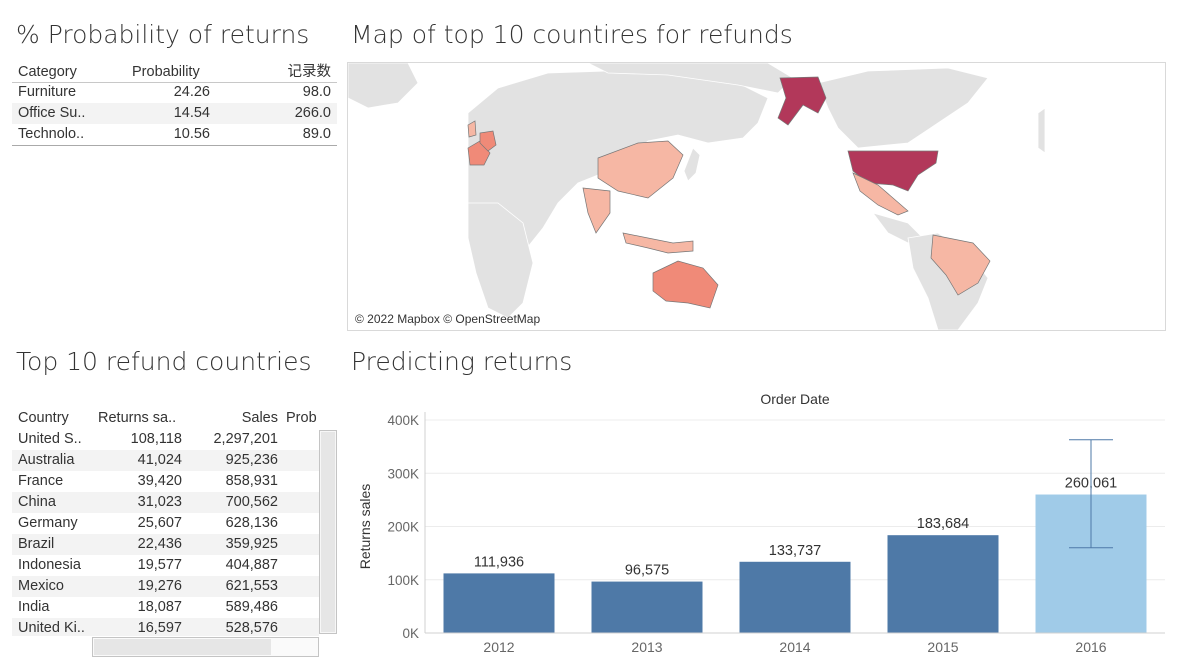 The height and width of the screenshot is (670, 1177). What do you see at coordinates (943, 524) in the screenshot?
I see `bar-value-label: 183,684` at bounding box center [943, 524].